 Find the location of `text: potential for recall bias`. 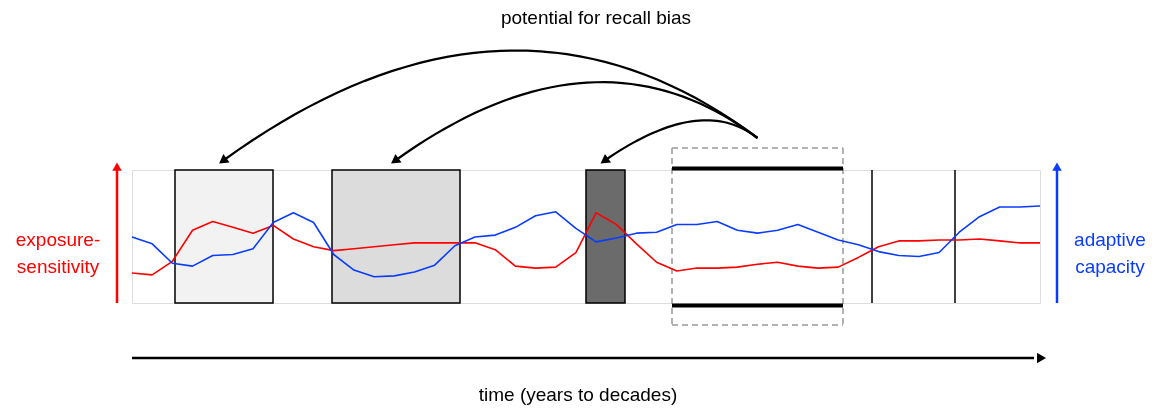

text: potential for recall bias is located at coordinates (596, 17).